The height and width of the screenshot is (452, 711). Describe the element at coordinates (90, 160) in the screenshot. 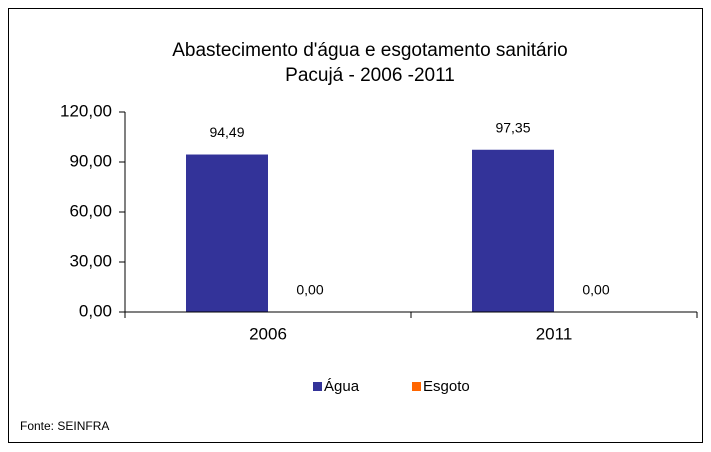

I see `y-tick-label: 90,00` at that location.